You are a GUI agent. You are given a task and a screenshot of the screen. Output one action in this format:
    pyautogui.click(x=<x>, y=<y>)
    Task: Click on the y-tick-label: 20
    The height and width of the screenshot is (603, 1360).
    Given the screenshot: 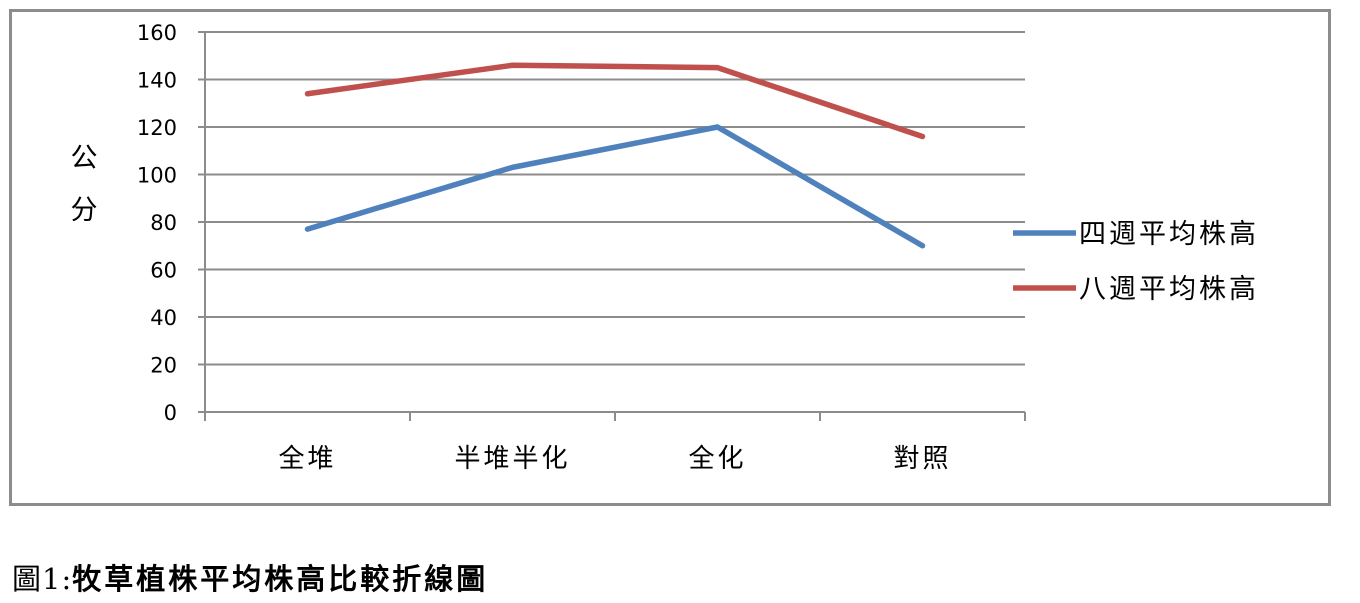 What is the action you would take?
    pyautogui.click(x=163, y=366)
    